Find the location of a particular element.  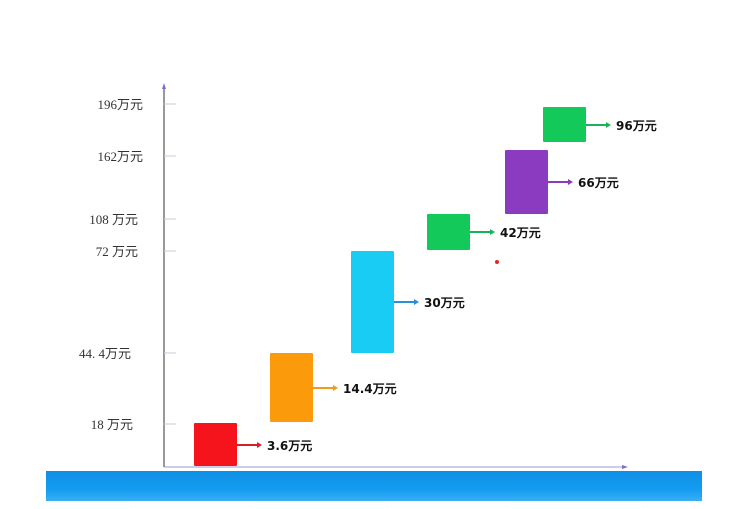

data-label: 3.6万元 is located at coordinates (289, 446).